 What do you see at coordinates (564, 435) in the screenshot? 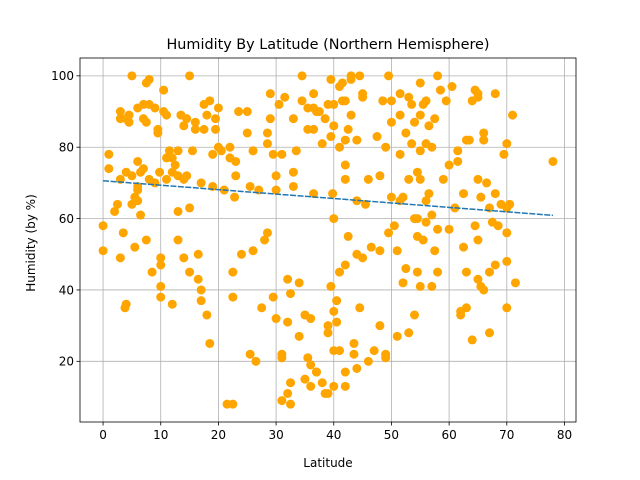
I see `x-tick-label: 80` at bounding box center [564, 435].